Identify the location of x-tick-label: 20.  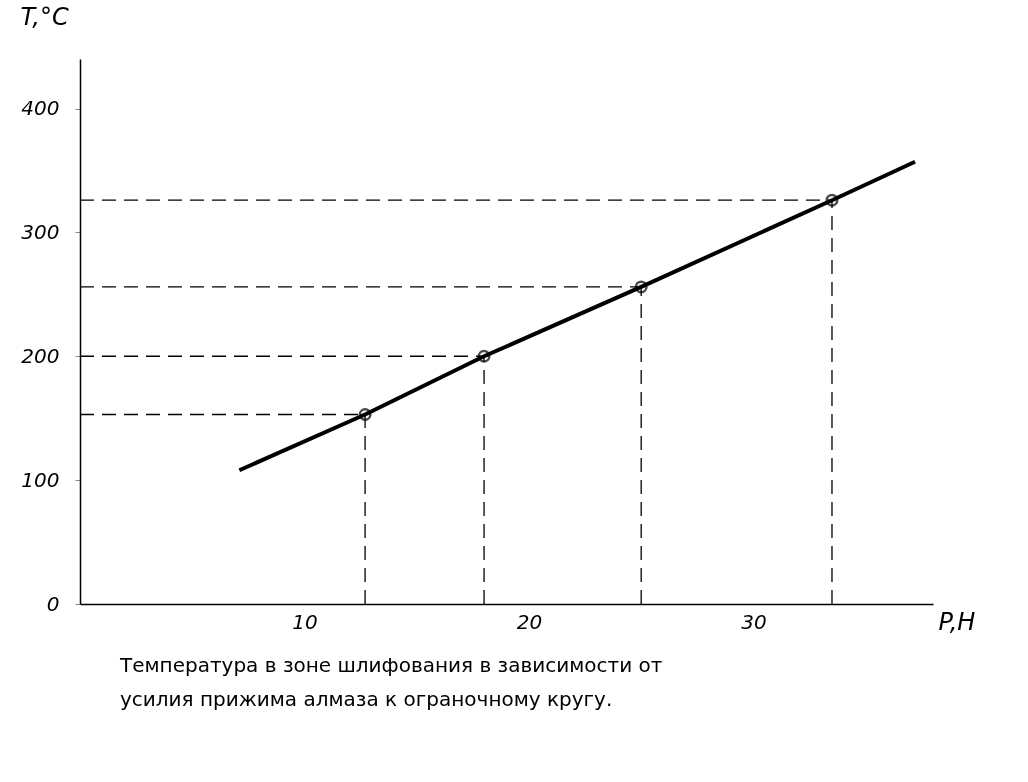
(529, 621).